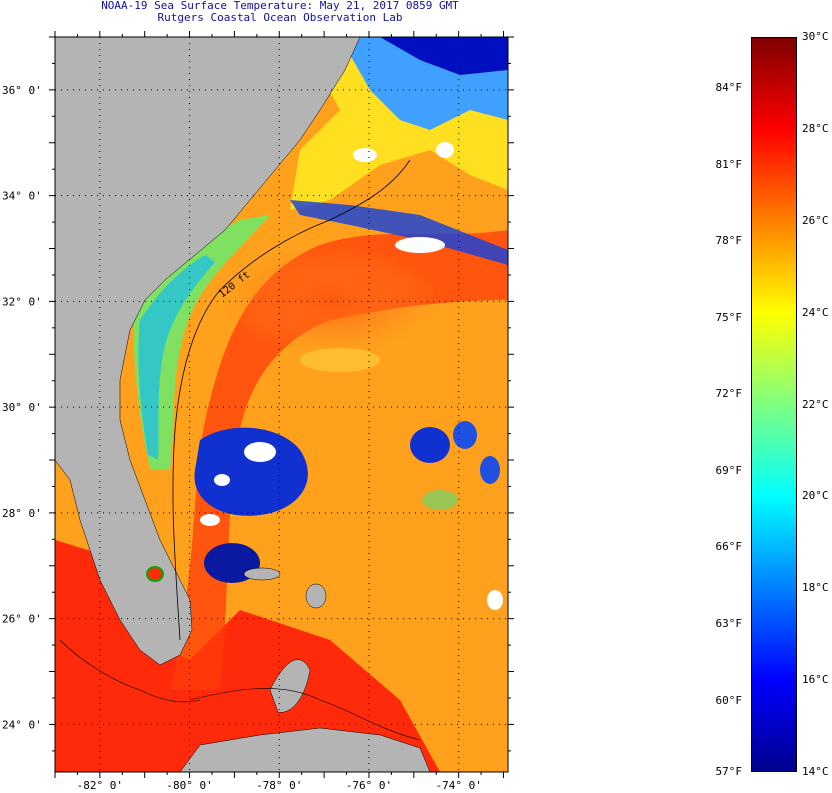  I want to click on colorbar-celsius-label: 20°C, so click(815, 496).